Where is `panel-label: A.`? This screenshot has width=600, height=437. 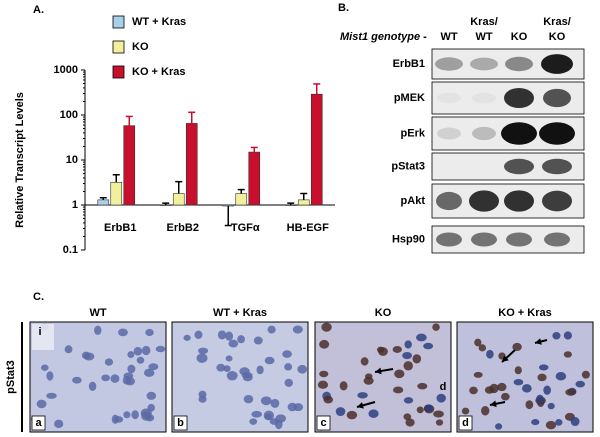 panel-label: A. is located at coordinates (38, 10).